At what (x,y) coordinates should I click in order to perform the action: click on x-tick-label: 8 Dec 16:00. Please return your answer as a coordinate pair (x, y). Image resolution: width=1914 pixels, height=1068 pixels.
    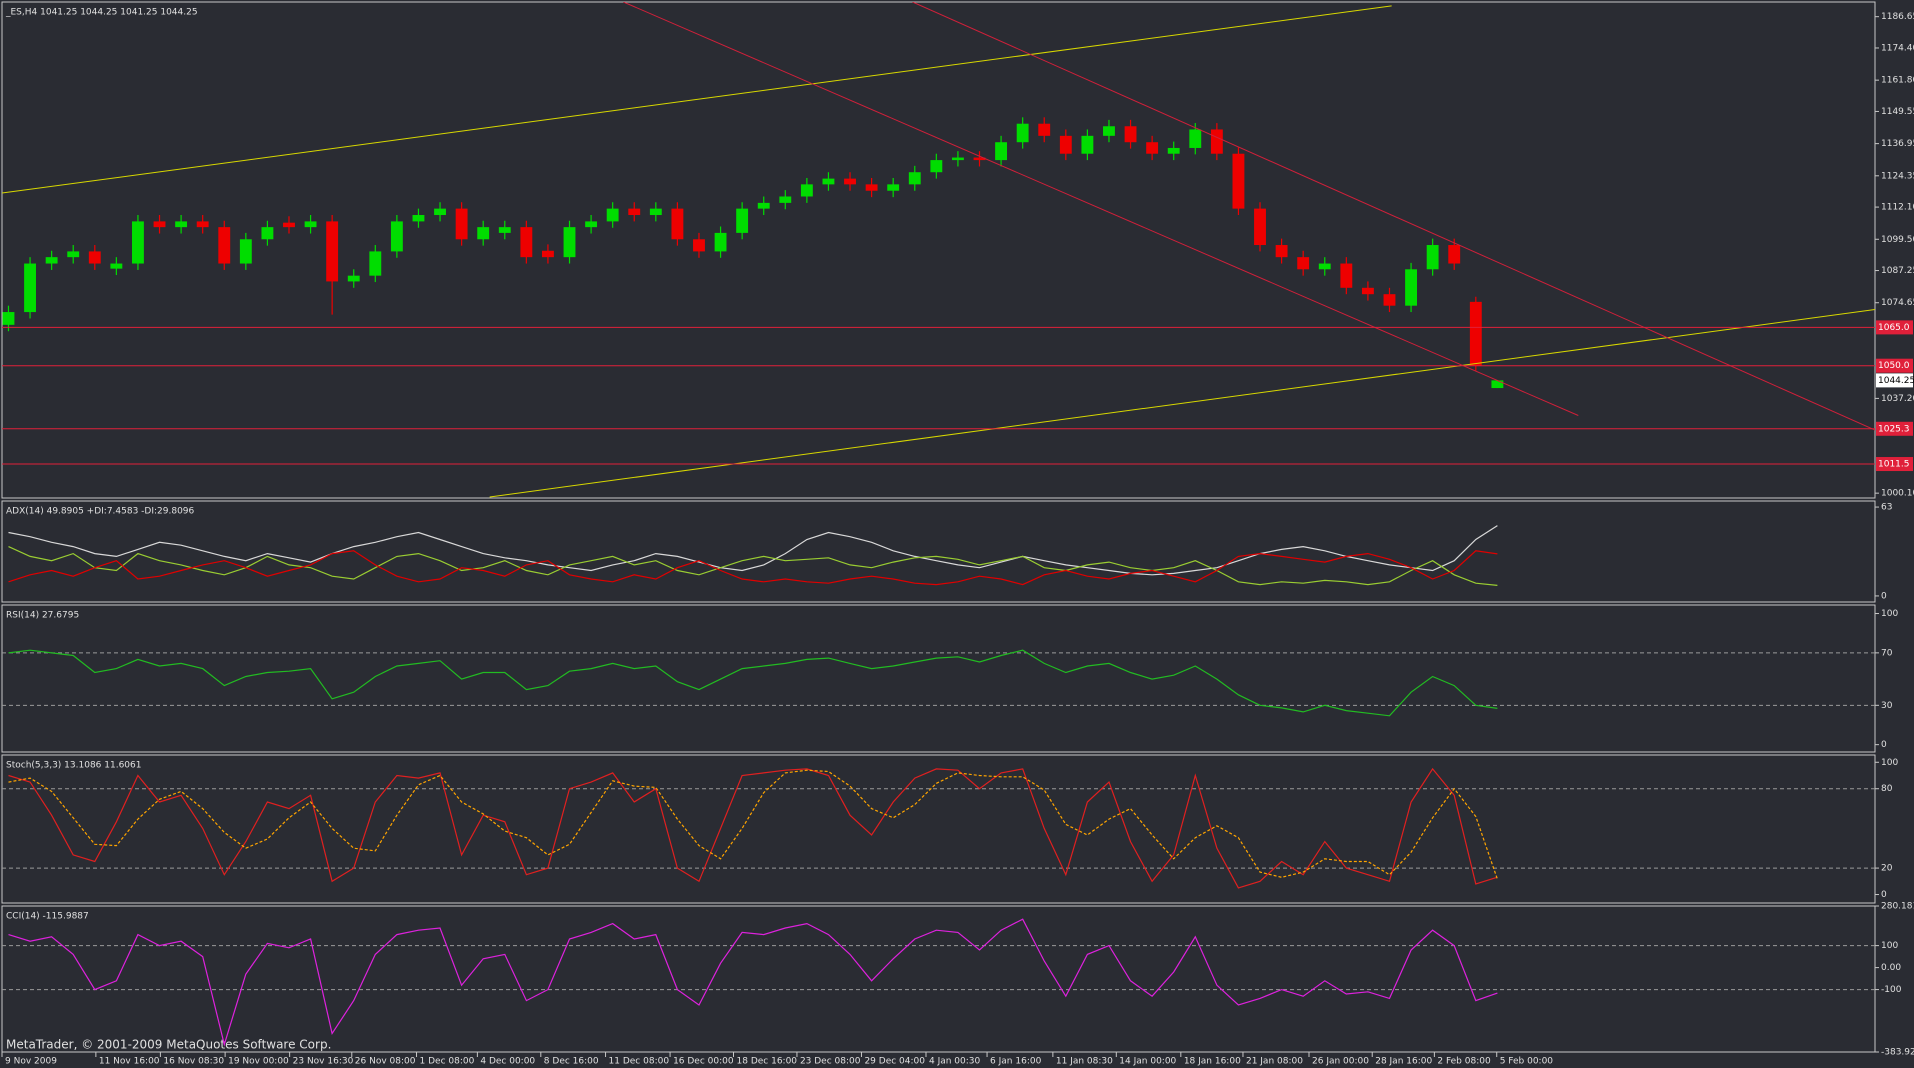
    Looking at the image, I should click on (571, 1062).